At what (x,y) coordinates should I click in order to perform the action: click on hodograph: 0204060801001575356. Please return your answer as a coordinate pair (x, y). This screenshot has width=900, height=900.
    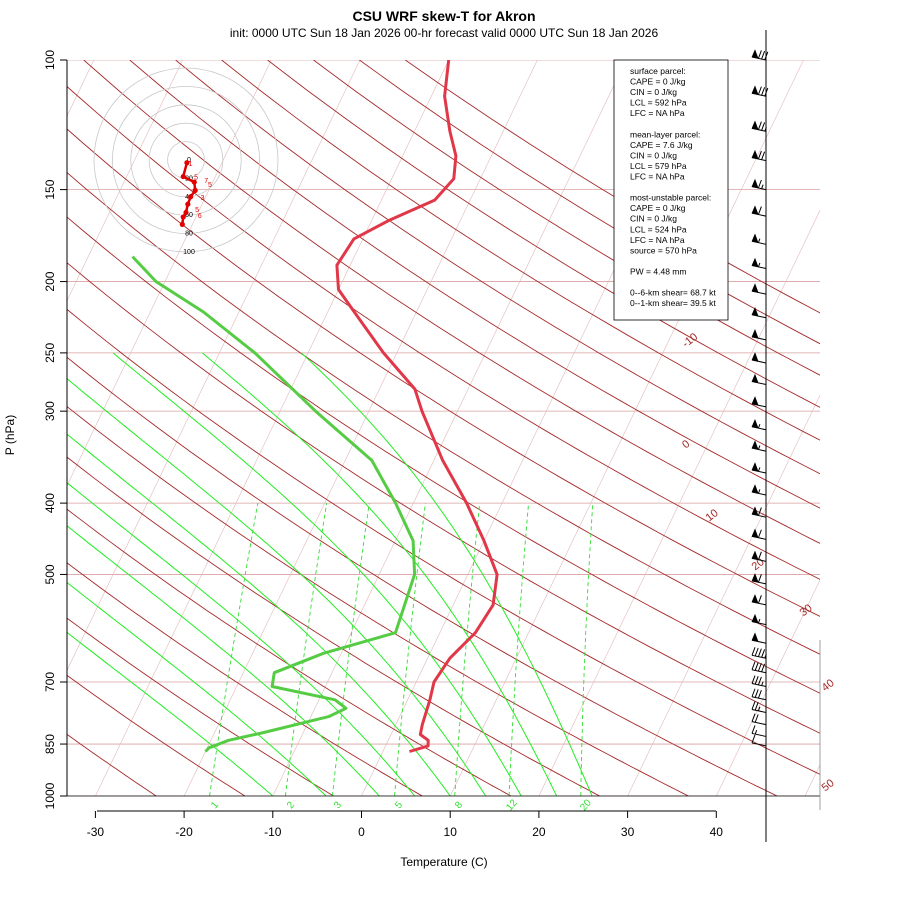
    Looking at the image, I should click on (186, 161).